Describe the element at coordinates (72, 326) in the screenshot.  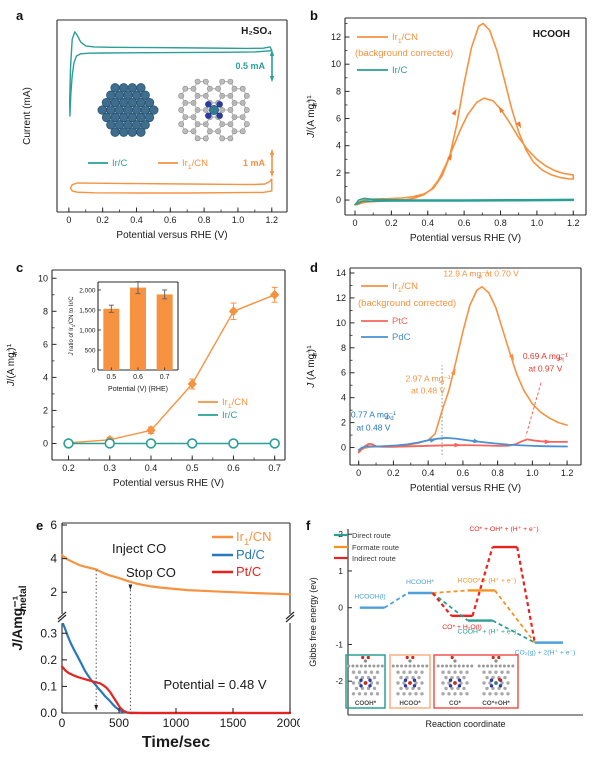
I see `svg-text: J ratio of Ir1/CN to Ir/C` at that location.